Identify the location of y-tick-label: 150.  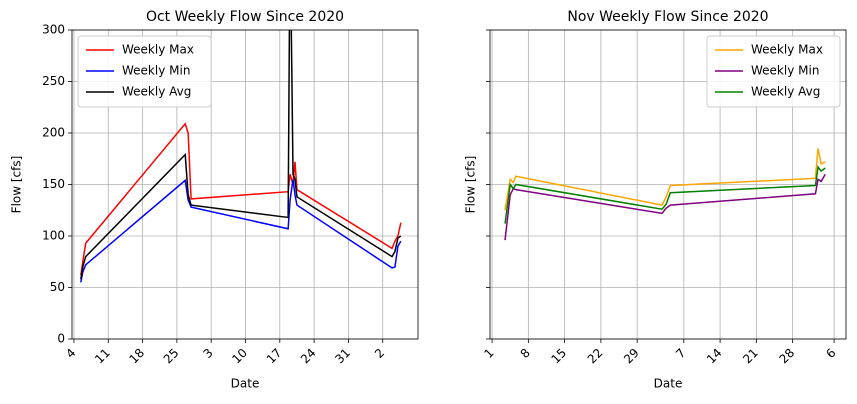
(53, 184).